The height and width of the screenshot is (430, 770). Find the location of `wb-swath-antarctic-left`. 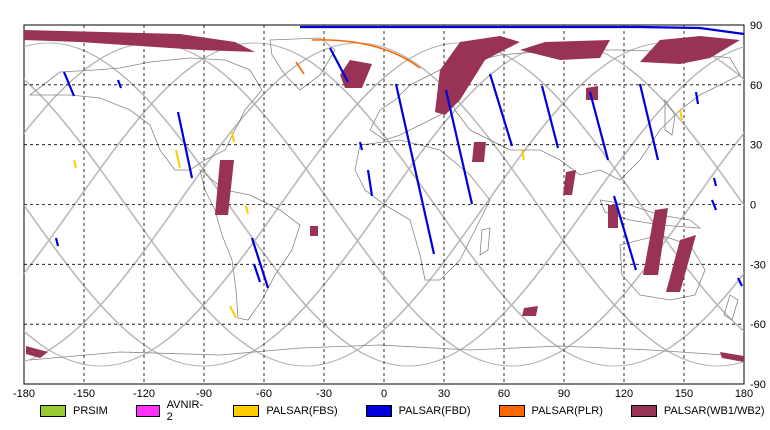

wb-swath-antarctic-left is located at coordinates (37, 352).